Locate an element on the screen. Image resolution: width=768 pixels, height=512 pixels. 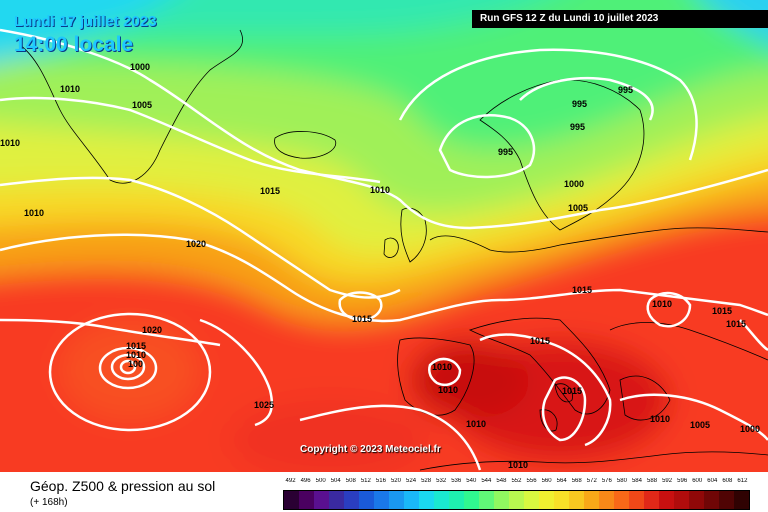
legend-value: 604 is located at coordinates (712, 481).